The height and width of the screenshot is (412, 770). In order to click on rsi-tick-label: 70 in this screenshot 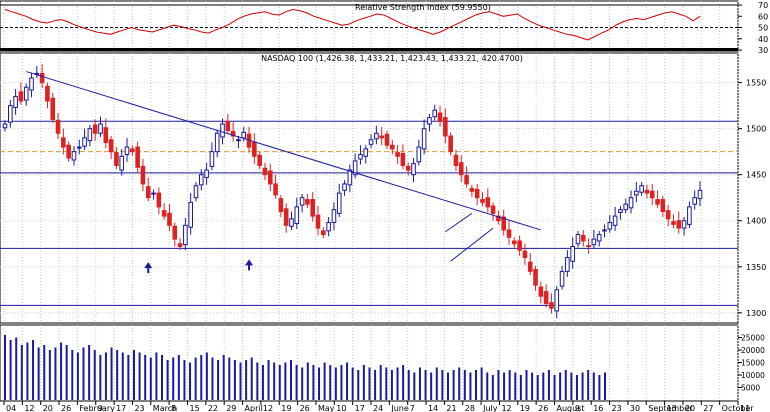, I will do `click(763, 5)`.